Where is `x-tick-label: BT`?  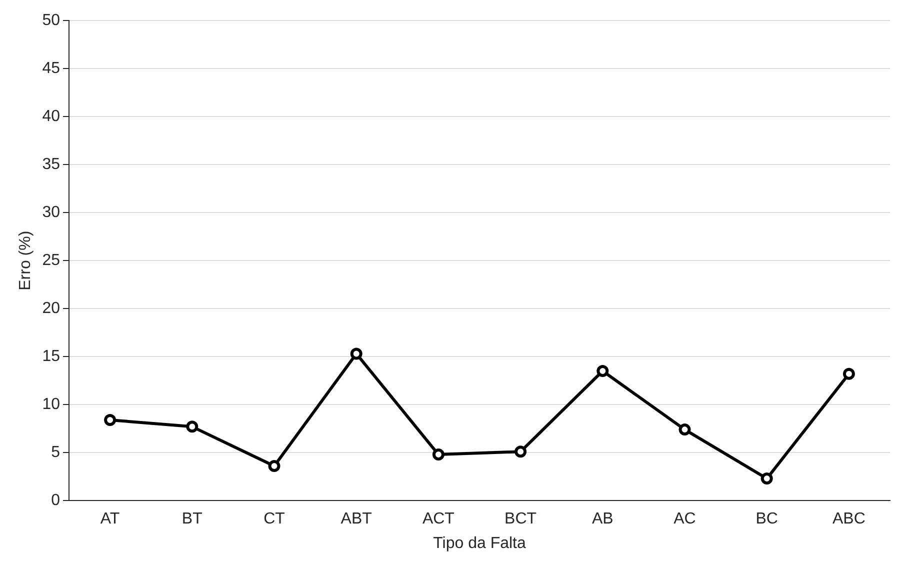
x-tick-label: BT is located at coordinates (192, 519).